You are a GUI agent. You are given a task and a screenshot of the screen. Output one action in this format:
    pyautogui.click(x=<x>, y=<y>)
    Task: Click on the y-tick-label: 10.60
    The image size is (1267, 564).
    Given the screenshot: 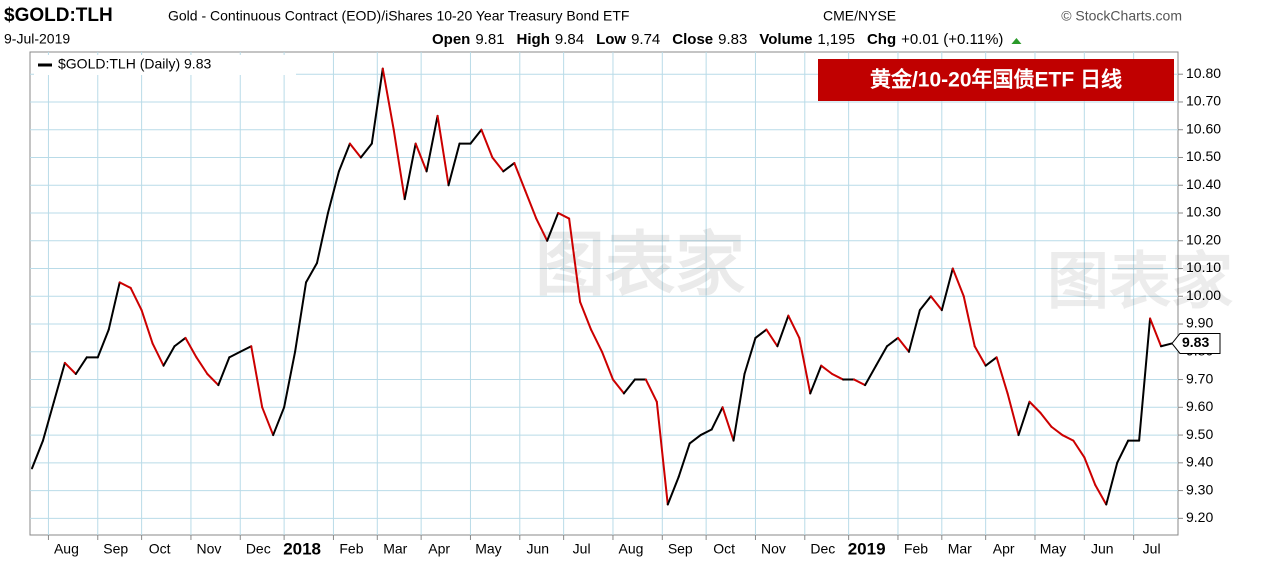 What is the action you would take?
    pyautogui.click(x=1203, y=128)
    